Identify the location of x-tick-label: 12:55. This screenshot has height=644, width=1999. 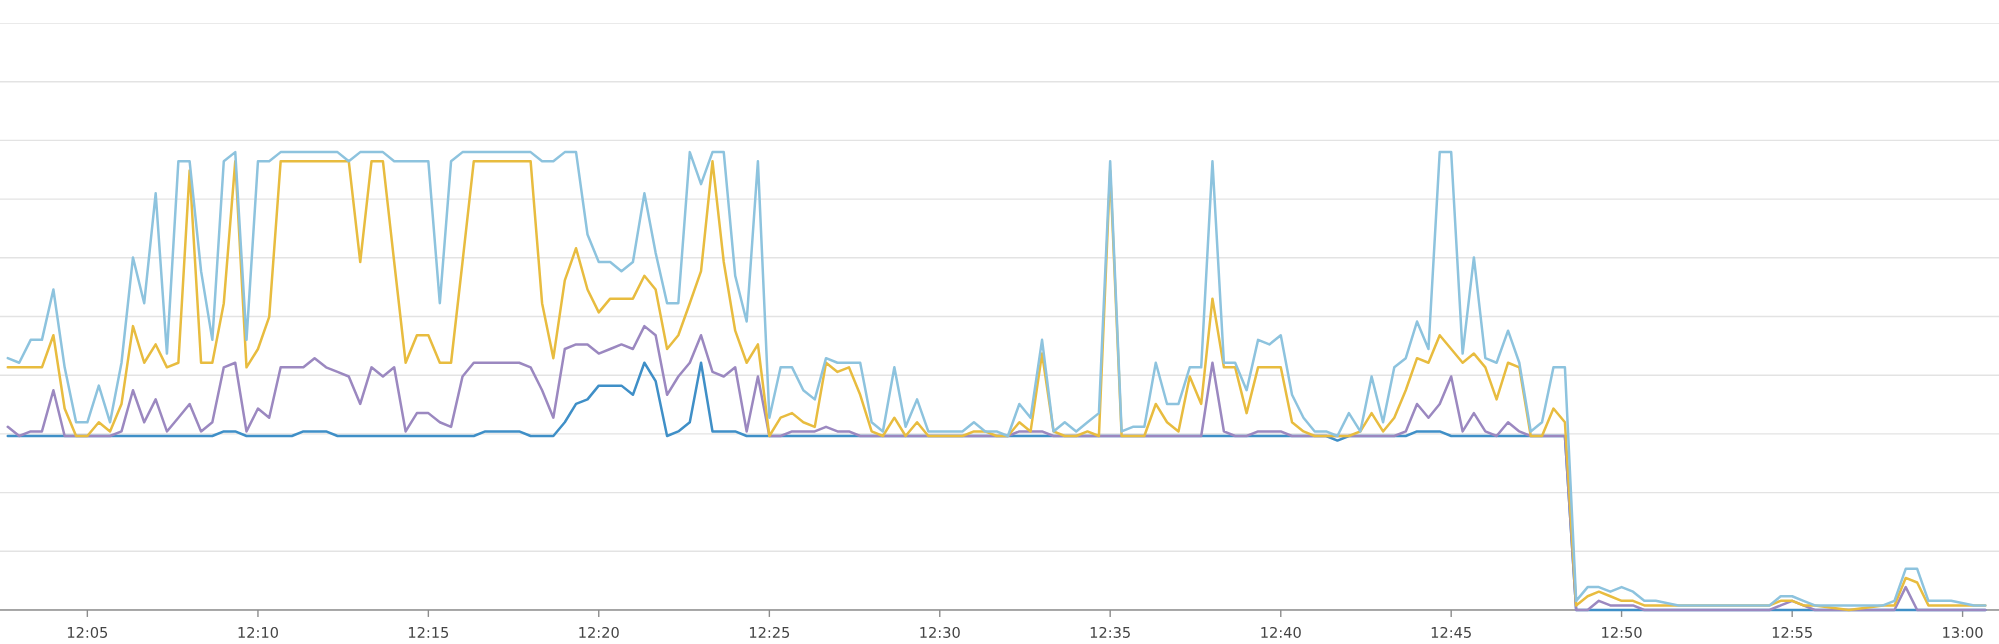
(1792, 632).